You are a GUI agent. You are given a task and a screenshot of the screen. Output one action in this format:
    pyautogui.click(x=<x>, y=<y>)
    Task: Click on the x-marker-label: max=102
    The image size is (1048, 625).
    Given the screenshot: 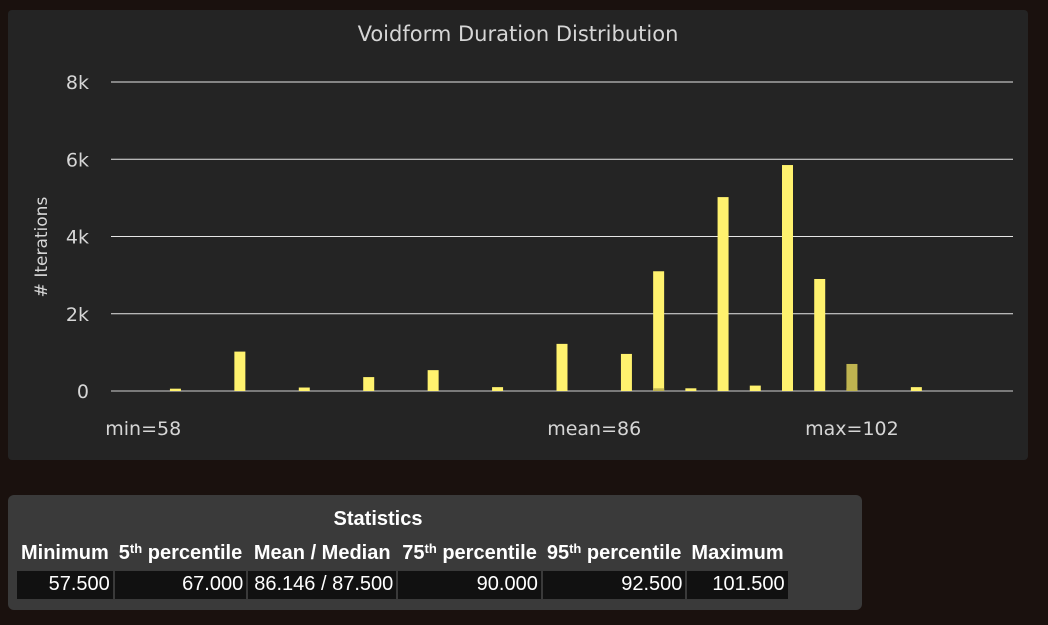 What is the action you would take?
    pyautogui.click(x=852, y=429)
    